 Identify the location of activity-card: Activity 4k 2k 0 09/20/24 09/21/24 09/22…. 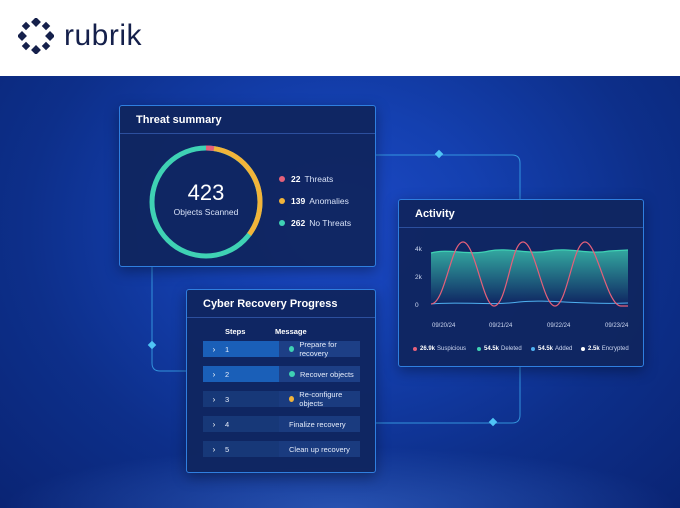
(521, 283).